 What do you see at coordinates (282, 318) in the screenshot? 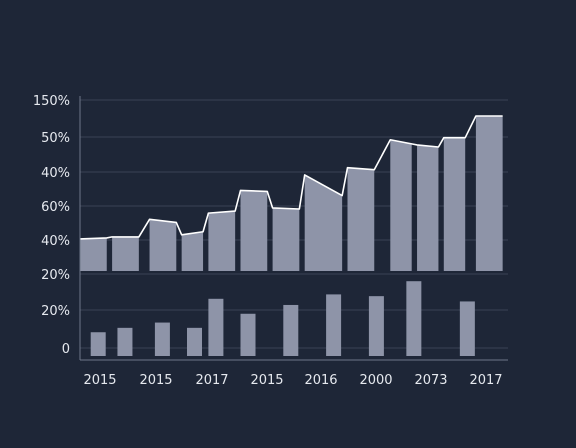
I see `lower-bar-series` at bounding box center [282, 318].